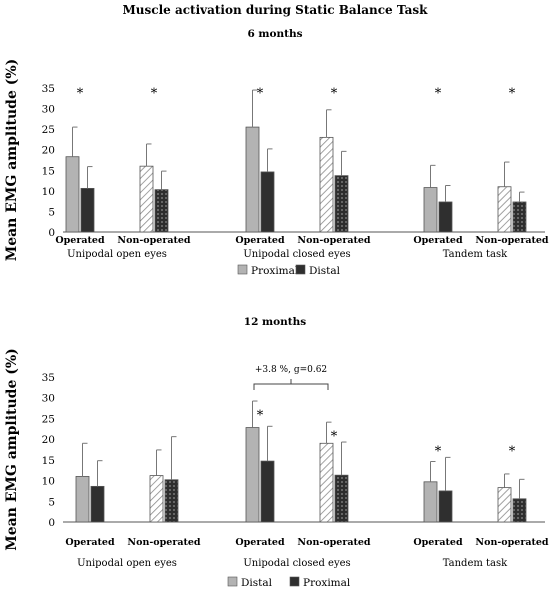 Image resolution: width=550 pixels, height=599 pixels. Describe the element at coordinates (274, 34) in the screenshot. I see `panel-title: 6 months` at that location.